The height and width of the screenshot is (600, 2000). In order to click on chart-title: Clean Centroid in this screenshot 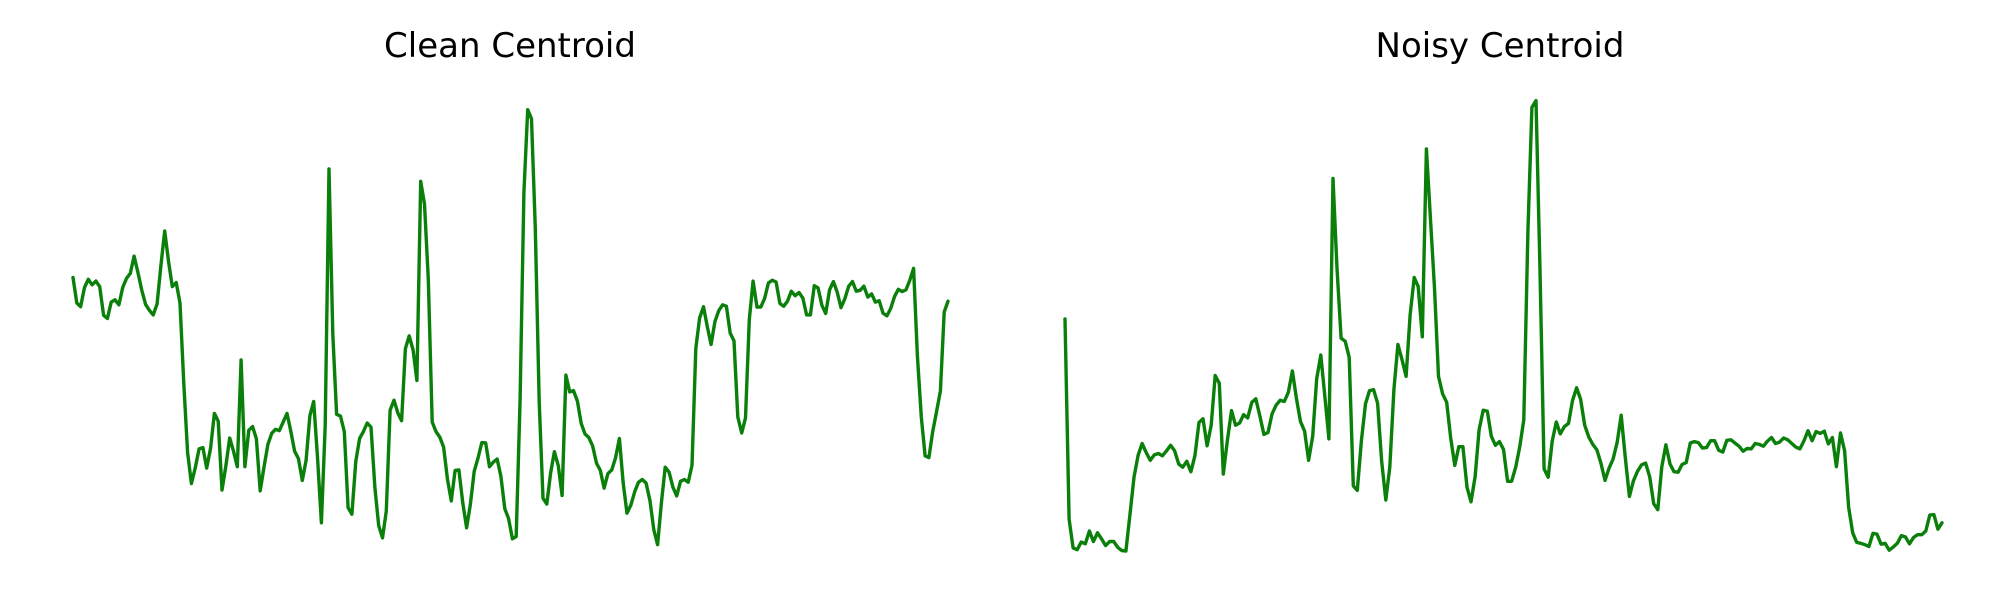, I will do `click(510, 46)`.